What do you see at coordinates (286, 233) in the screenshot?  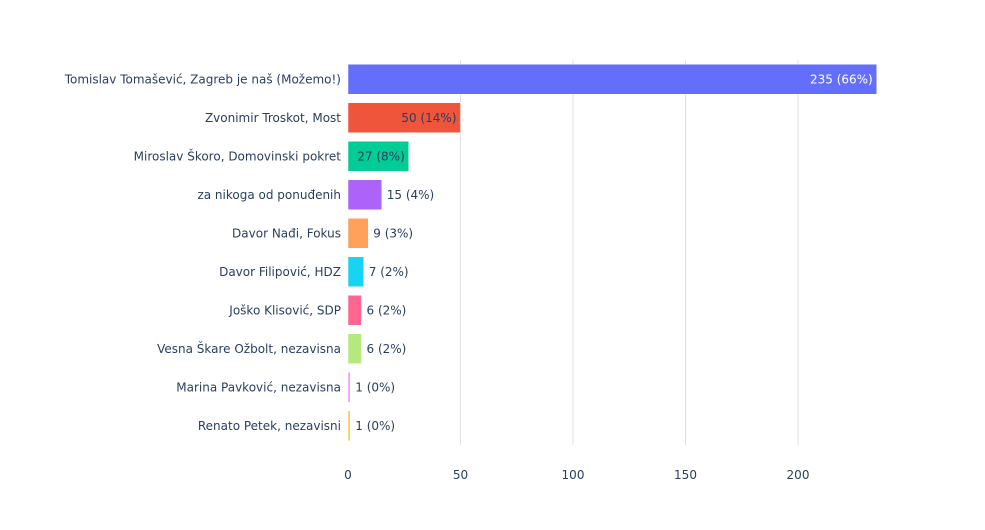 I see `y-tick-label: Davor Nađi, Fokus` at bounding box center [286, 233].